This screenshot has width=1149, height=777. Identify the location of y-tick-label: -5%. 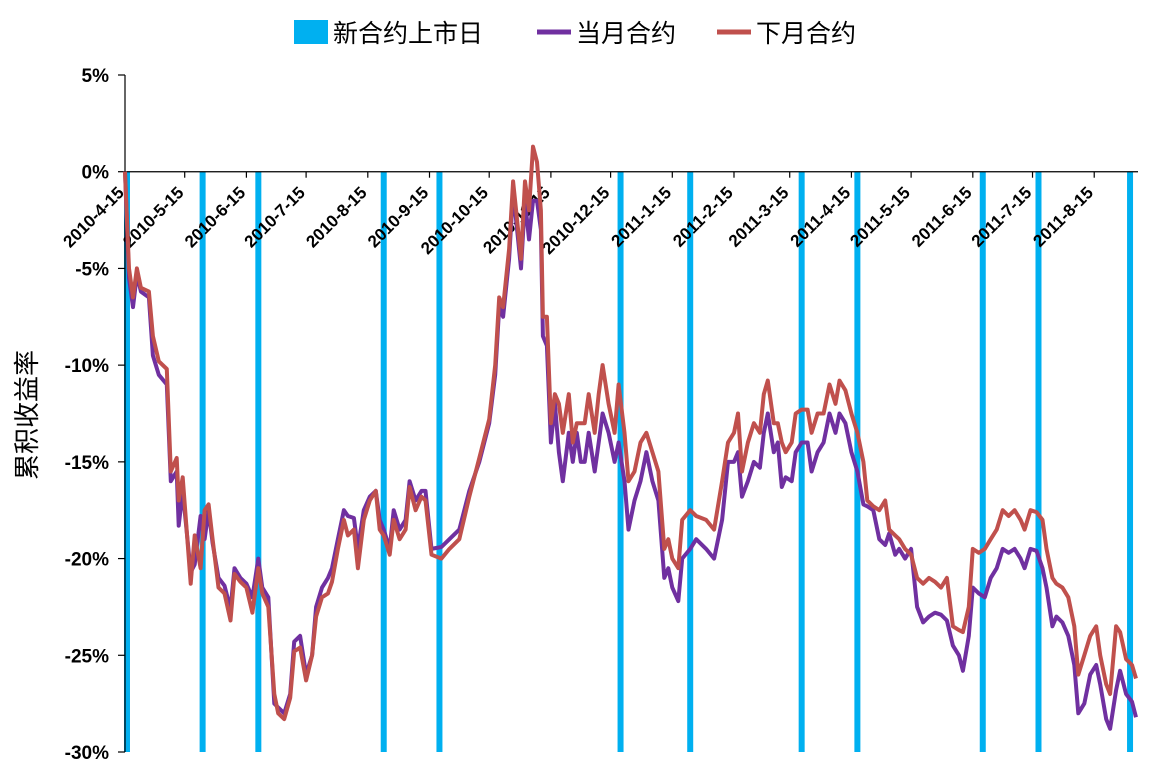
(92, 269).